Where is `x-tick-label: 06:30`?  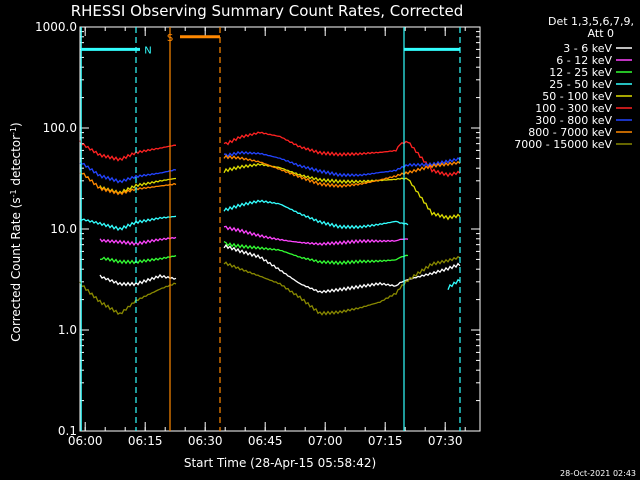 x-tick-label: 06:30 is located at coordinates (205, 441).